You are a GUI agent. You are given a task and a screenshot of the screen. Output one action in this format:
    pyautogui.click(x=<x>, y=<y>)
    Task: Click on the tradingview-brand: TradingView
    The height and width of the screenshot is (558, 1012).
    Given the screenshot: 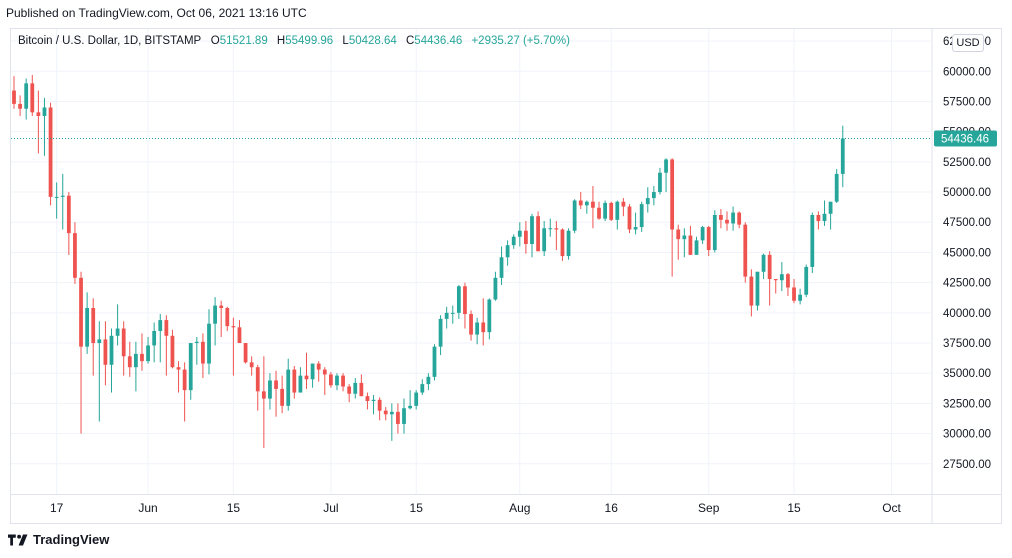 What is the action you would take?
    pyautogui.click(x=58, y=539)
    